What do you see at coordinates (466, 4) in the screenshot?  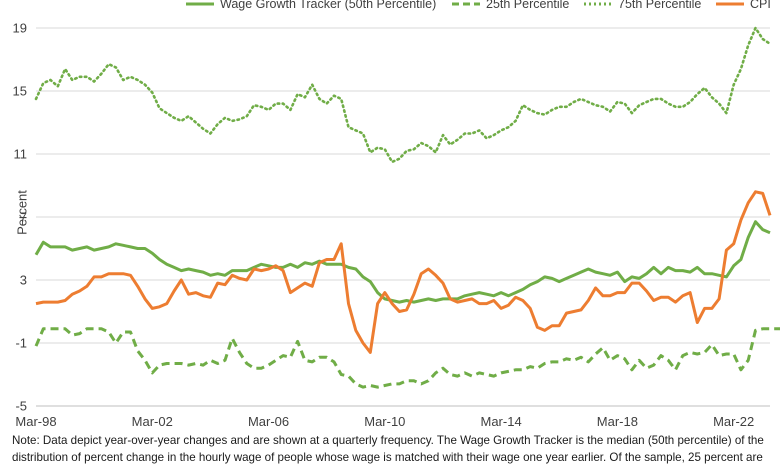 I see `legend-swatch-dashed-green` at bounding box center [466, 4].